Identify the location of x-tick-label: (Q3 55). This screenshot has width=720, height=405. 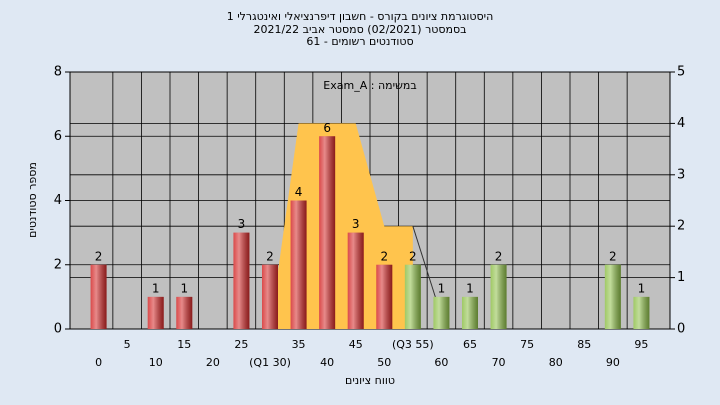
(413, 344).